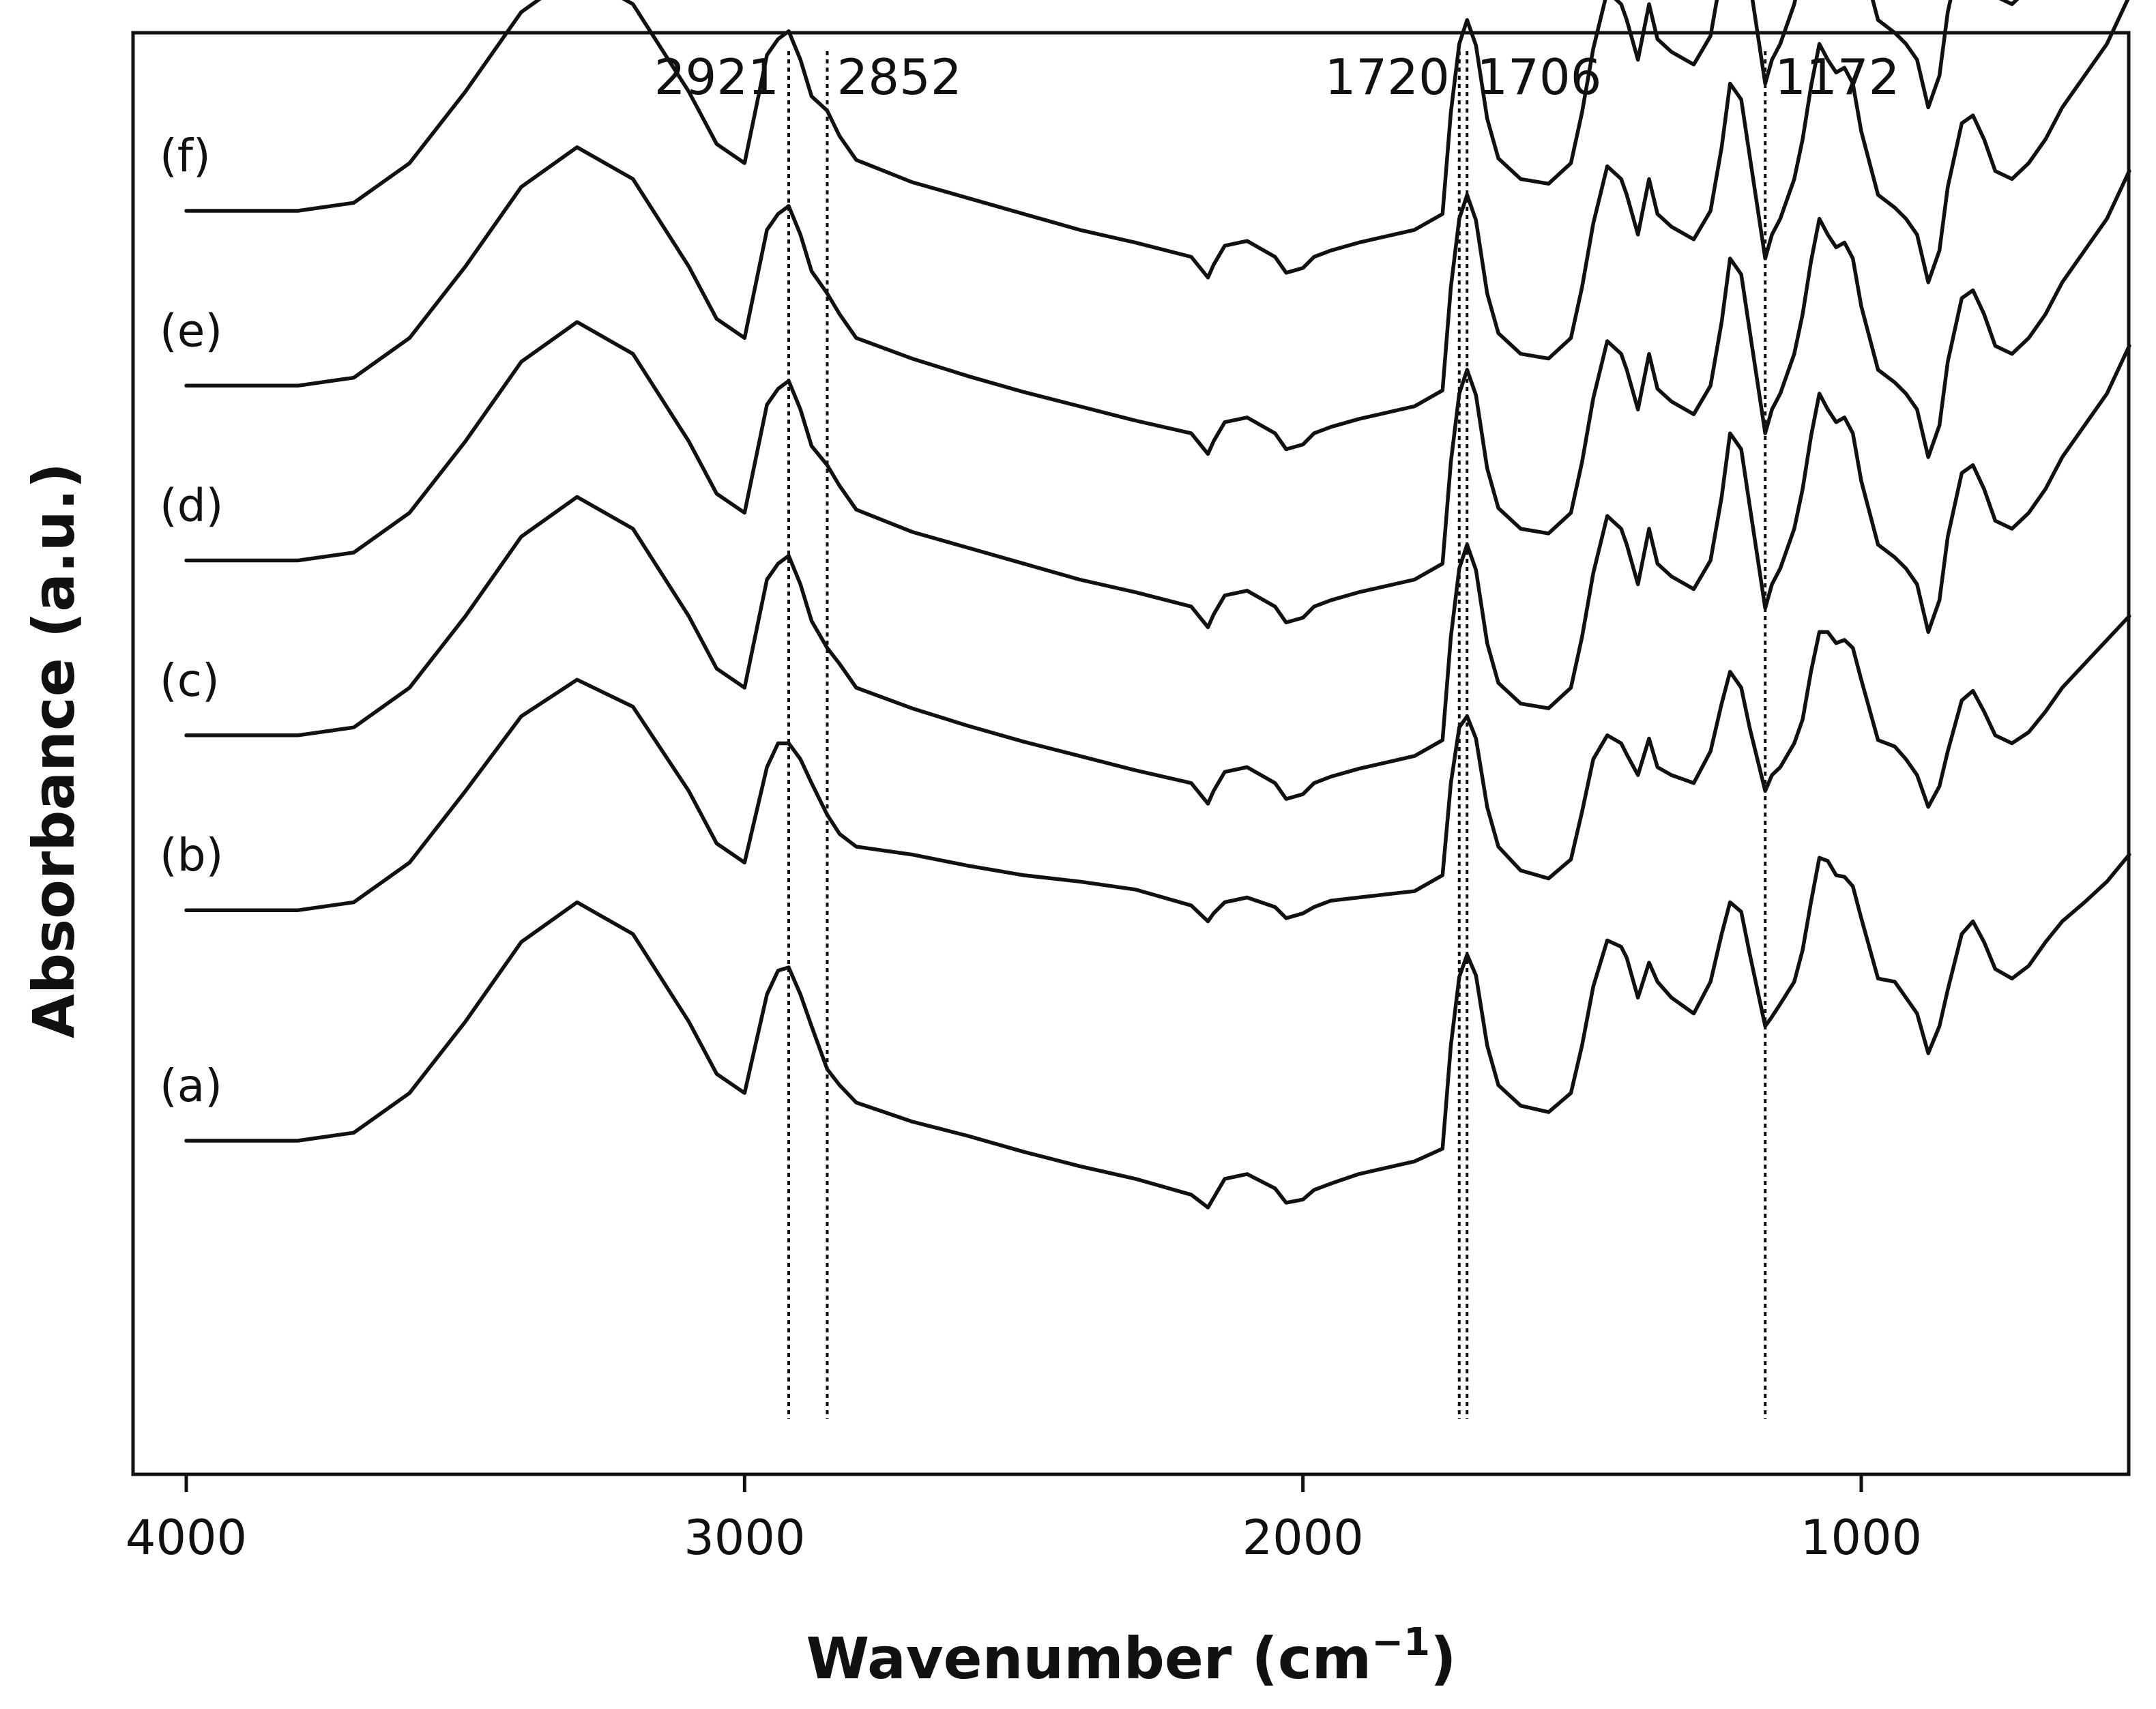 This screenshot has width=2156, height=1709. I want to click on series-label-c: (c), so click(190, 680).